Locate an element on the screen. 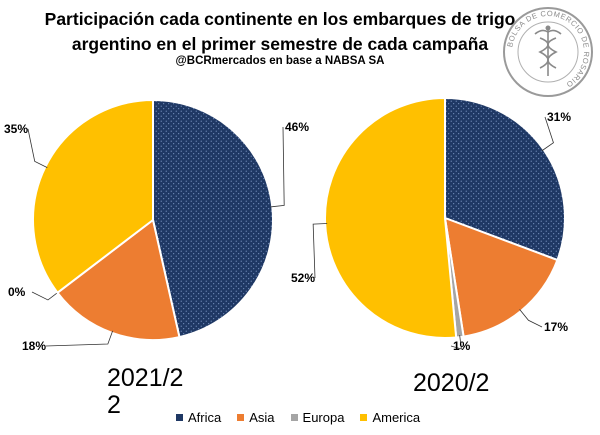  pie-slice-america is located at coordinates (391, 217).